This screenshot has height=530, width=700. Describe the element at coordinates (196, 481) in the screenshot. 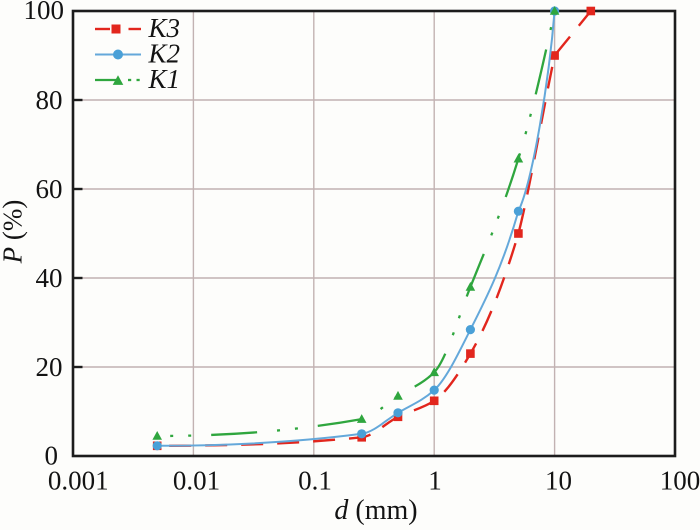

I see `svg-text: 0.01` at that location.